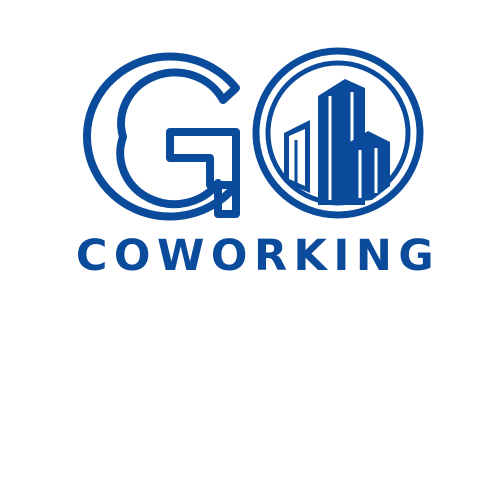  I want to click on letter-g-icon, so click(161, 136).